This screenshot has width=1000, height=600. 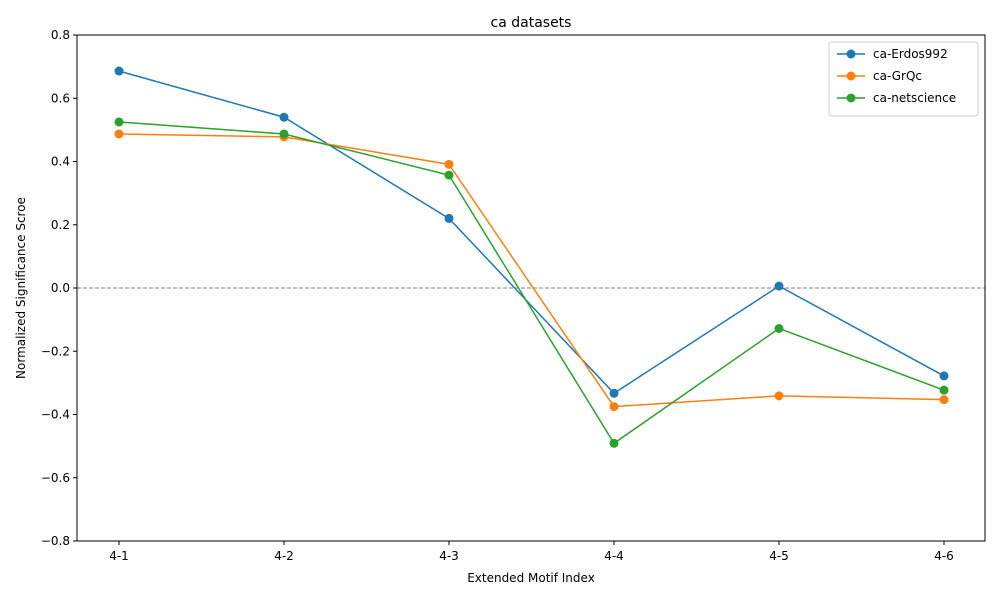 What do you see at coordinates (614, 556) in the screenshot?
I see `x-tick-label: 4-4` at bounding box center [614, 556].